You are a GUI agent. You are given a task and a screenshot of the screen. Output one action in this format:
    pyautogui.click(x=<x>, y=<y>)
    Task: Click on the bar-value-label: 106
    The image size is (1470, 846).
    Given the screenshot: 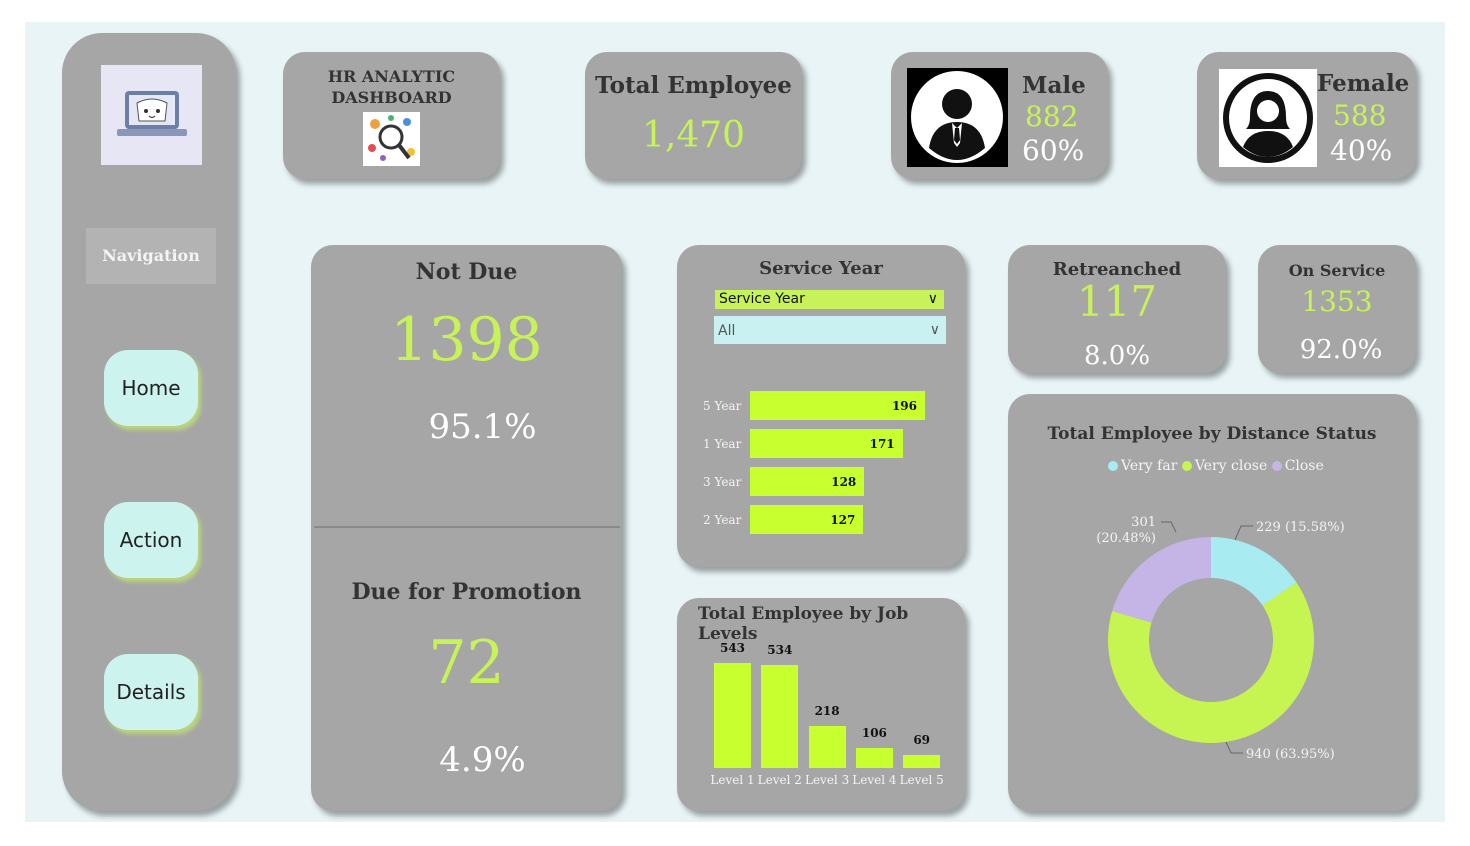 What is the action you would take?
    pyautogui.click(x=874, y=732)
    